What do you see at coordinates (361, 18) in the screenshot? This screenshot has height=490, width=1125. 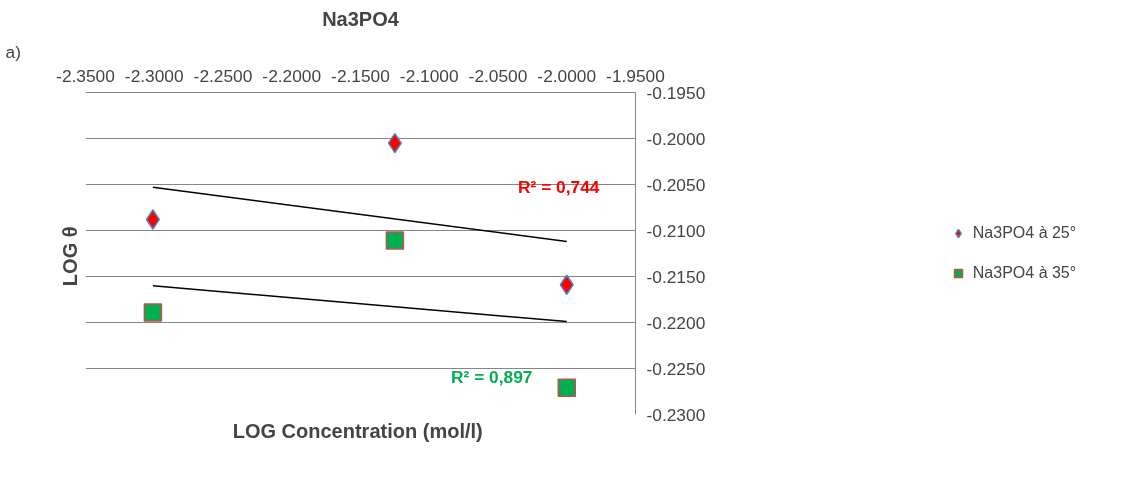 I see `chart-title: Na3PO4` at bounding box center [361, 18].